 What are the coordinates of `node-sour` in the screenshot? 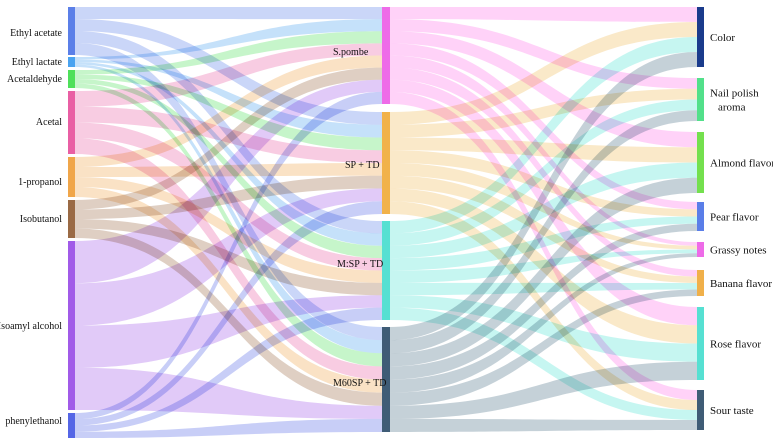 It's located at (700, 410).